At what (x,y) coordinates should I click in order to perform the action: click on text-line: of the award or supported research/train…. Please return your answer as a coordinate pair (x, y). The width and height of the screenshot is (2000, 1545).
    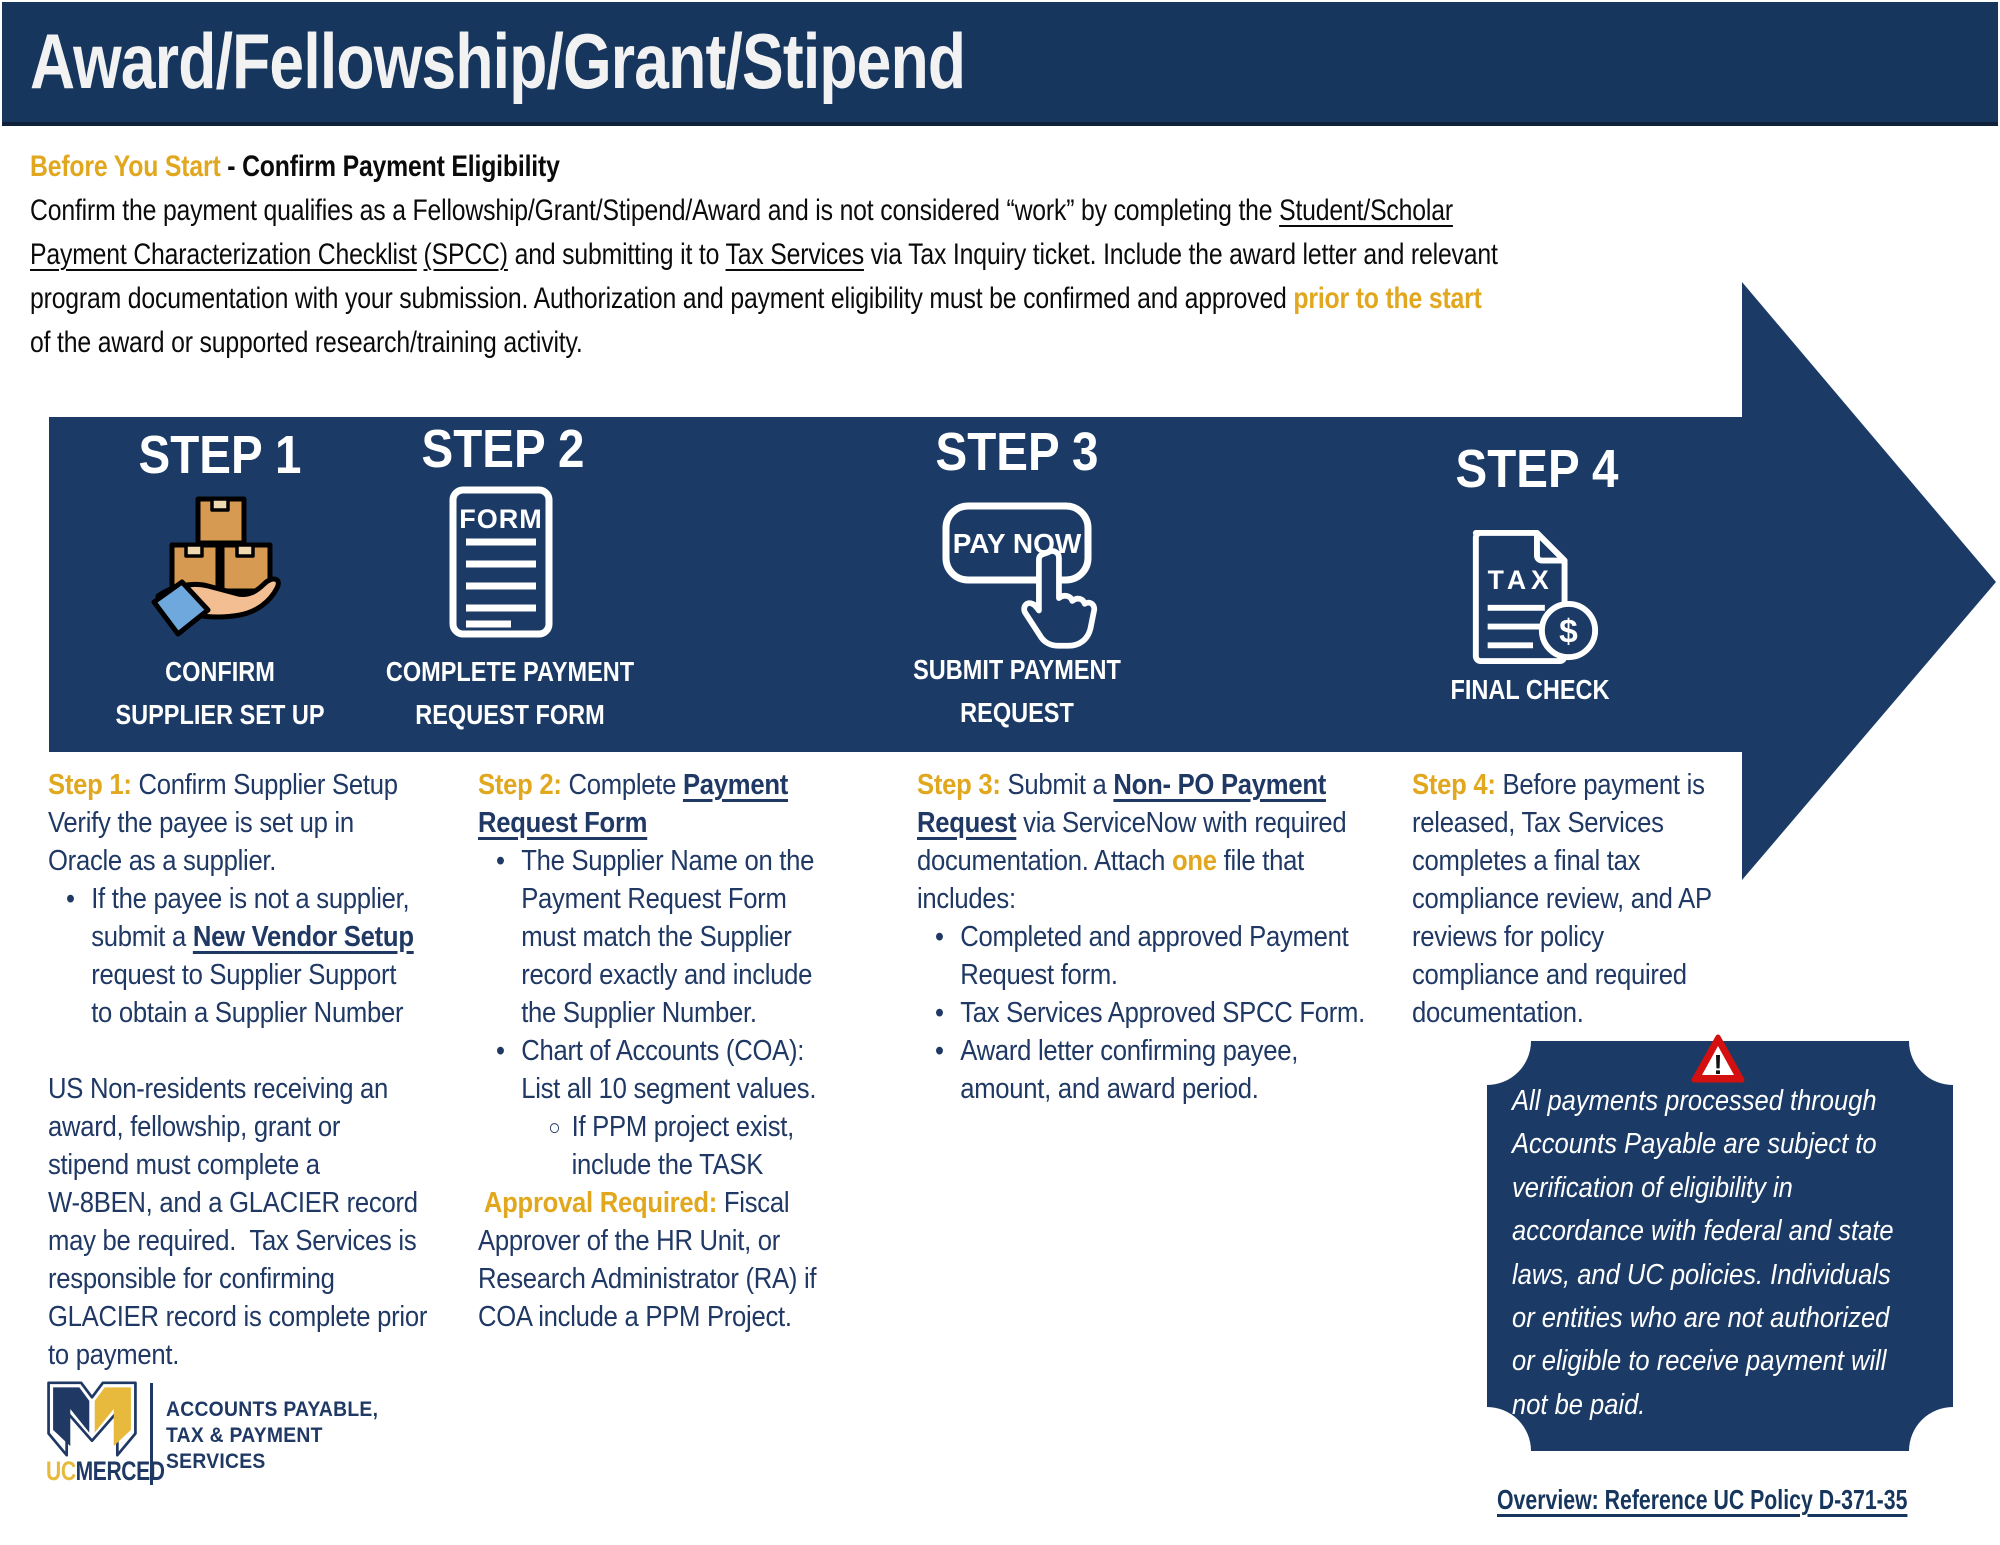
    Looking at the image, I should click on (769, 343).